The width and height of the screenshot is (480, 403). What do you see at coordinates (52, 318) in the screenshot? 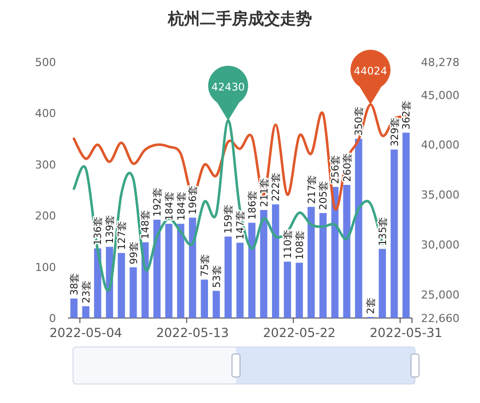
I see `y-tick-label: 0` at bounding box center [52, 318].